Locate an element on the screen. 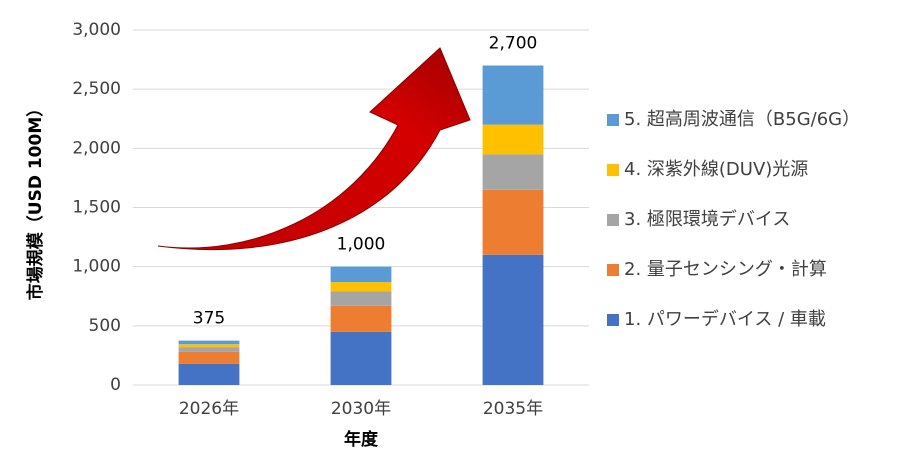 The width and height of the screenshot is (924, 463). y-tick-label: 1,500 is located at coordinates (96, 208).